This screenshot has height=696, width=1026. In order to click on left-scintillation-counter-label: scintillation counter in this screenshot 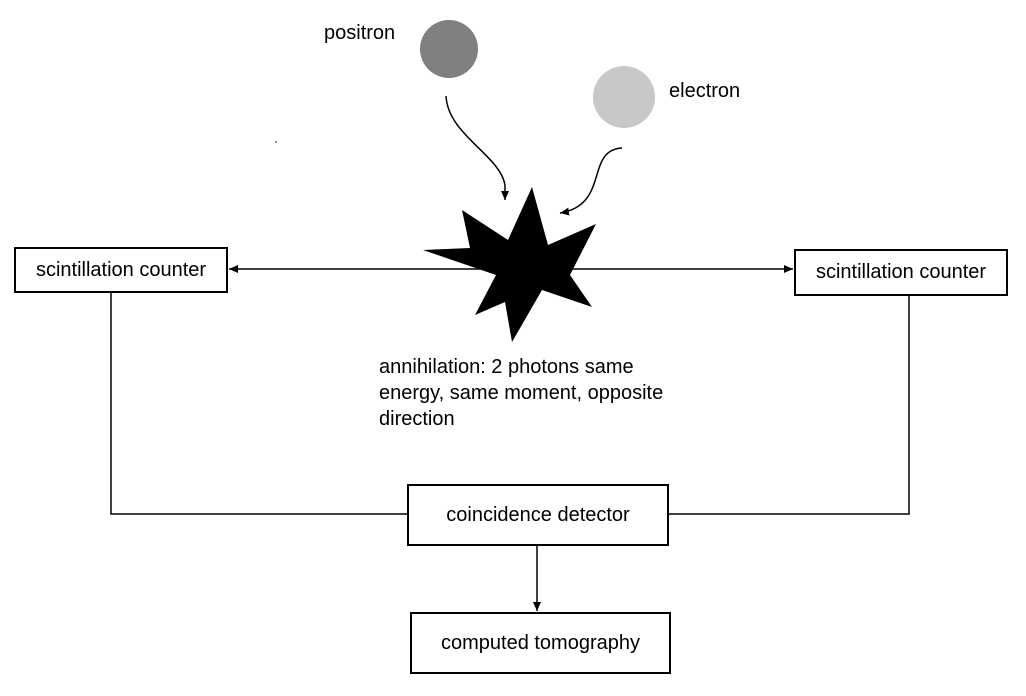, I will do `click(121, 269)`.